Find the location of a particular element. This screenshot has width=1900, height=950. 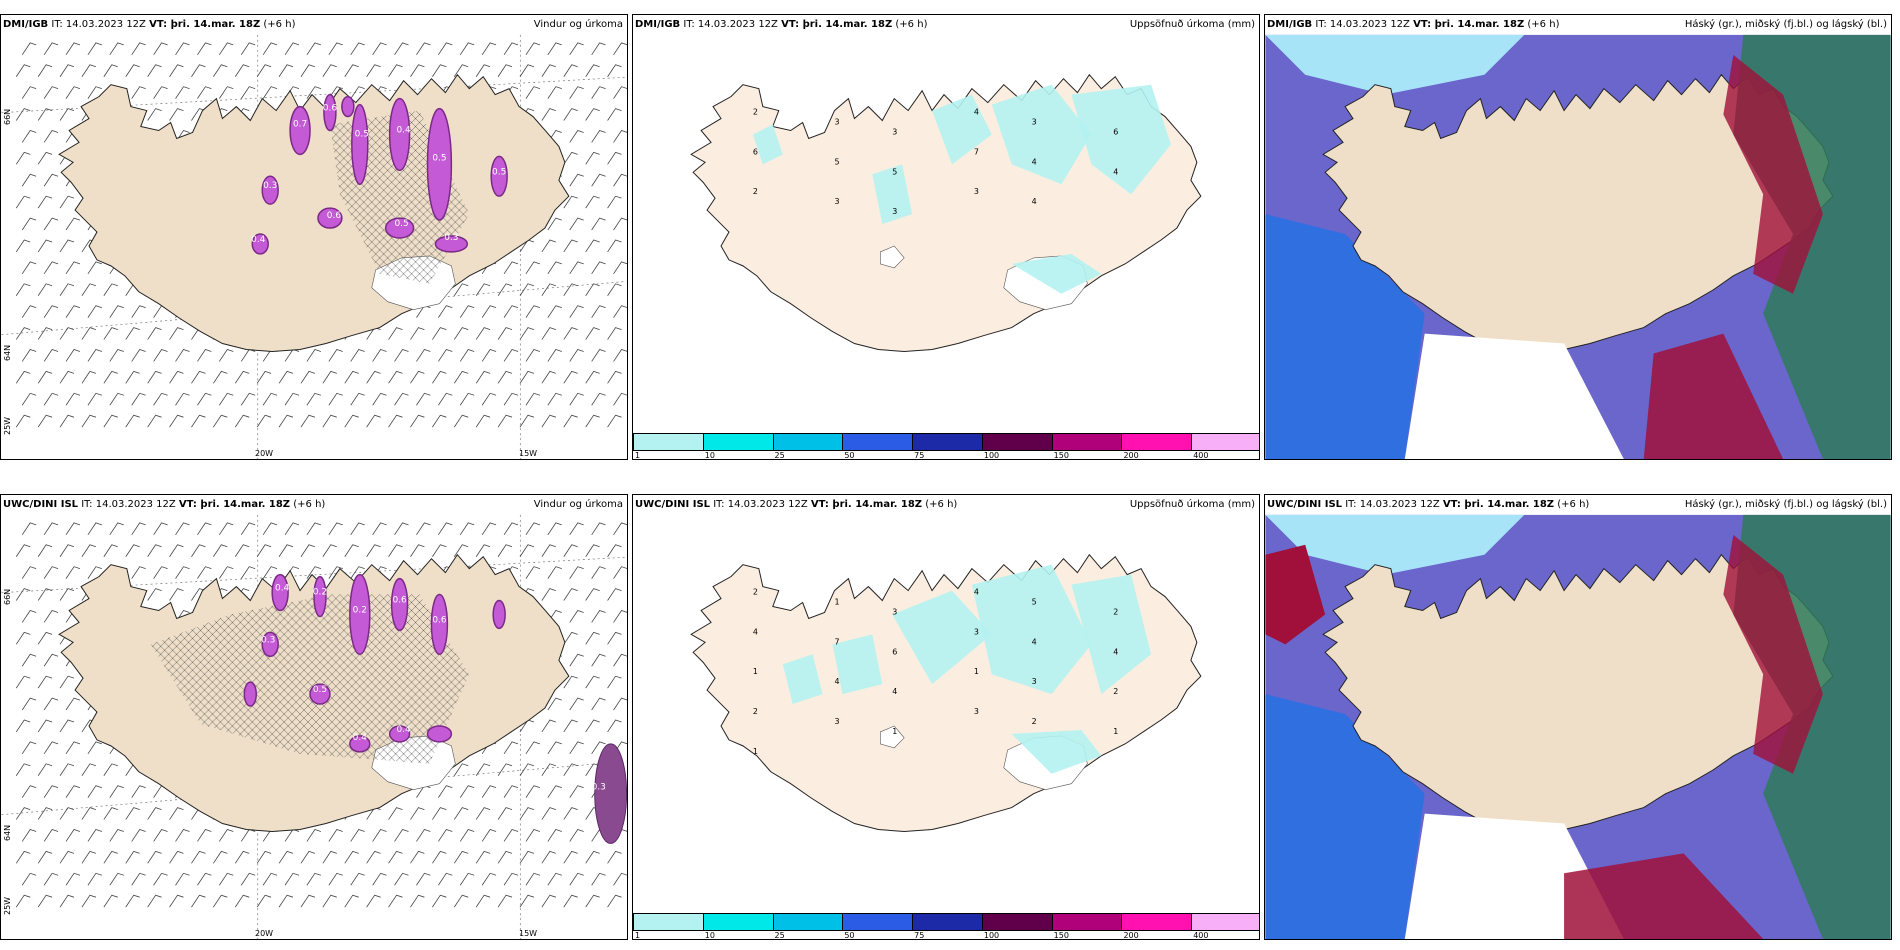

precip-value-label: 0.3 is located at coordinates (599, 788).